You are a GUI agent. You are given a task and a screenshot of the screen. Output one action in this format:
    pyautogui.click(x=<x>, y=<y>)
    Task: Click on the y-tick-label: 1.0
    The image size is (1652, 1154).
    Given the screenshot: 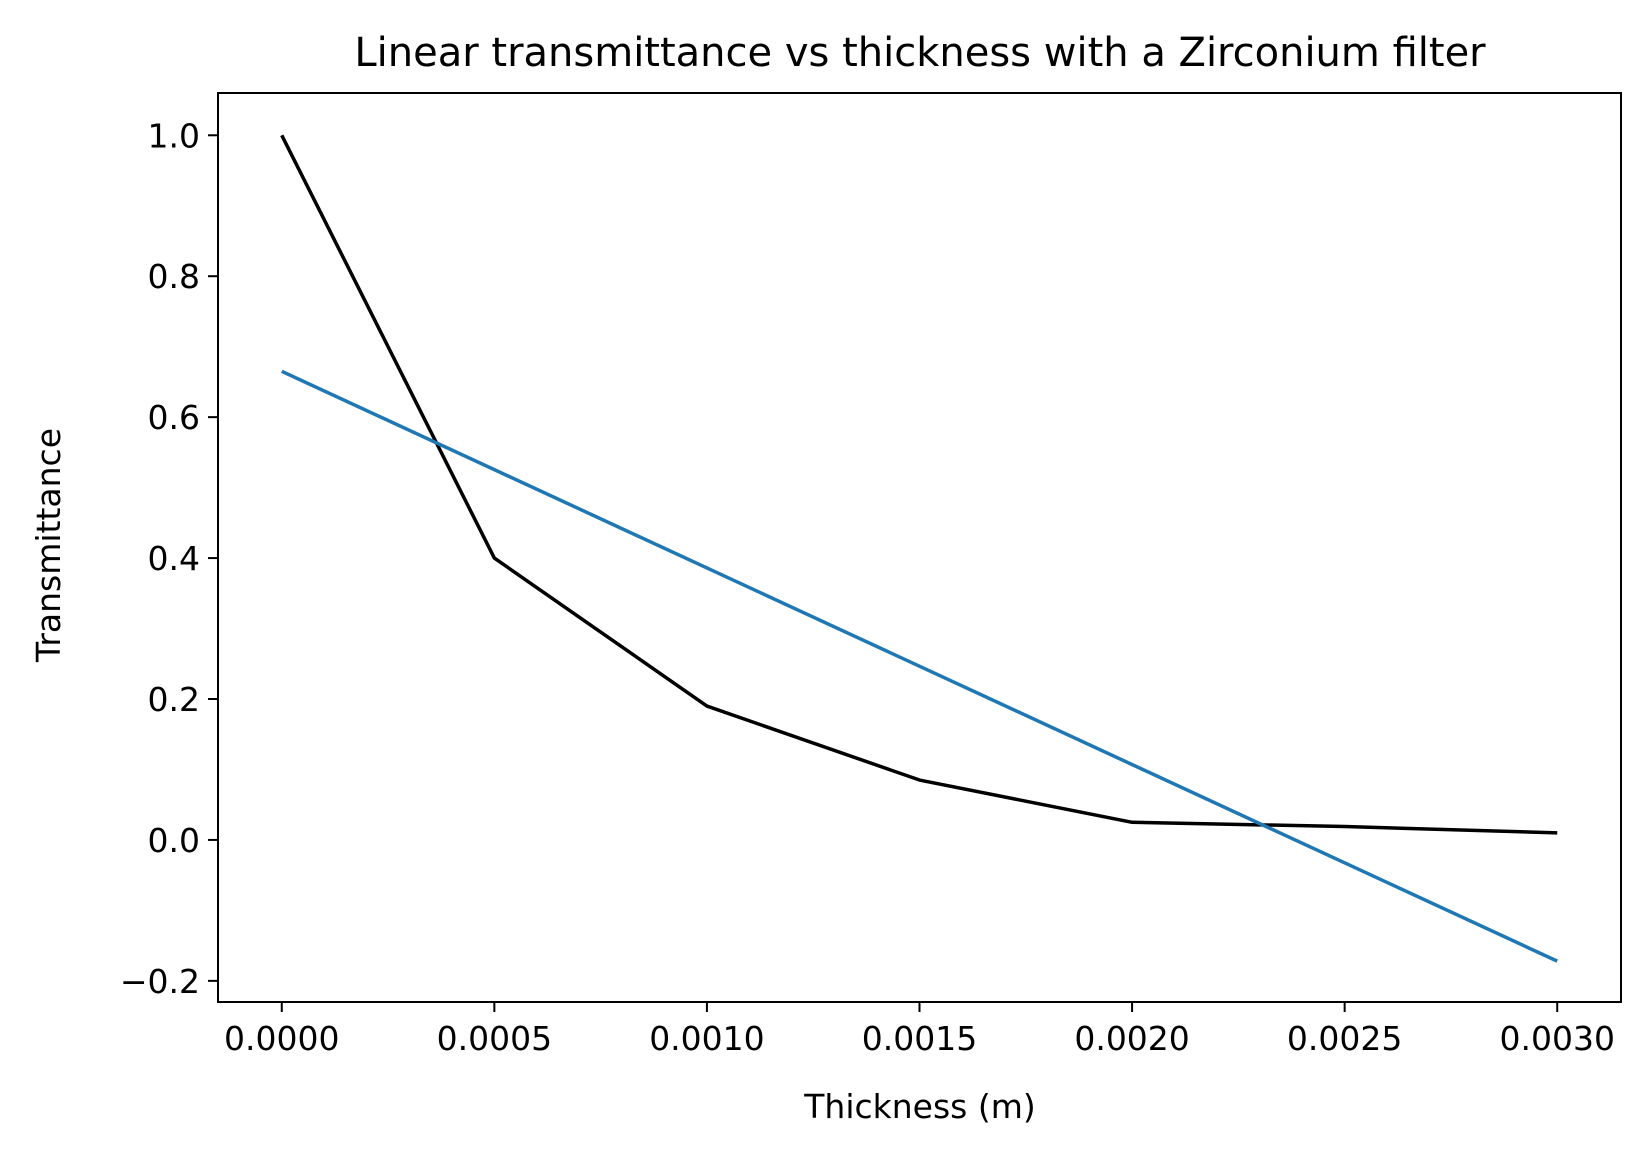 What is the action you would take?
    pyautogui.click(x=174, y=135)
    